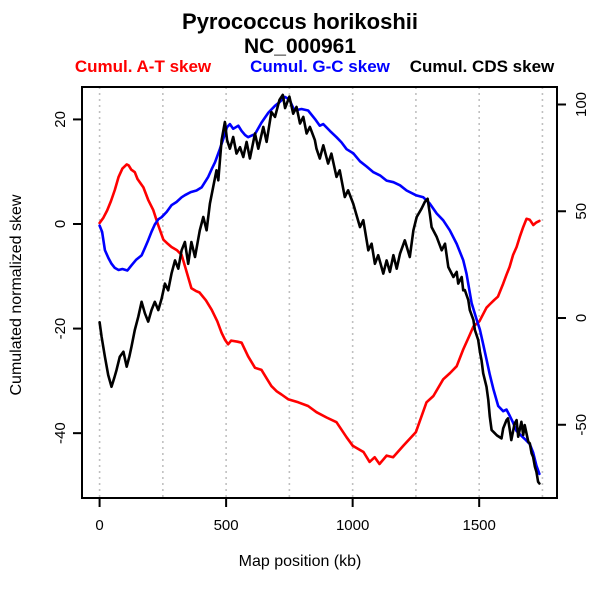 This screenshot has width=600, height=600. I want to click on x-tick-label: 500, so click(226, 525).